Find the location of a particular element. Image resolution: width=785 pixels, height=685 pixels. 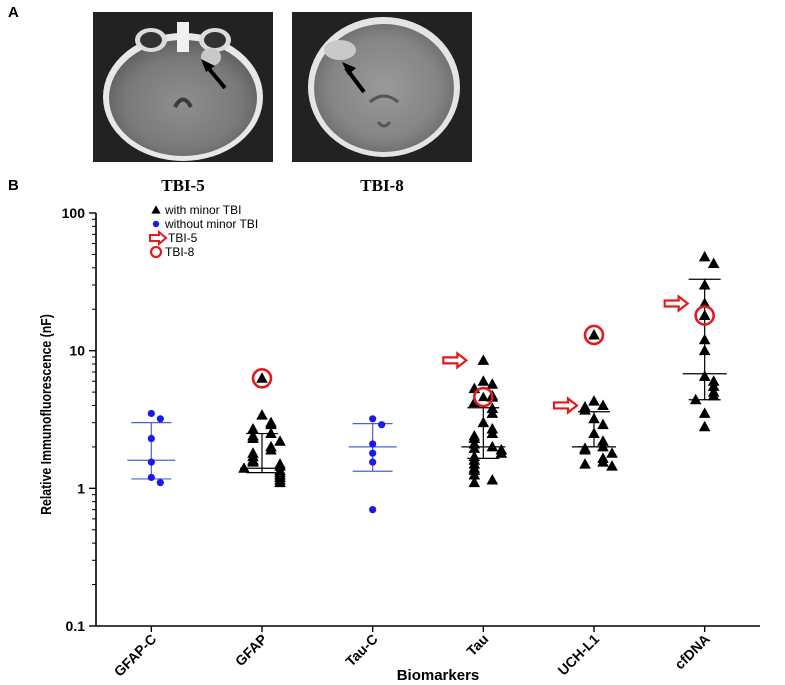

x-tick-label-GFAP: GFAP is located at coordinates (251, 650).